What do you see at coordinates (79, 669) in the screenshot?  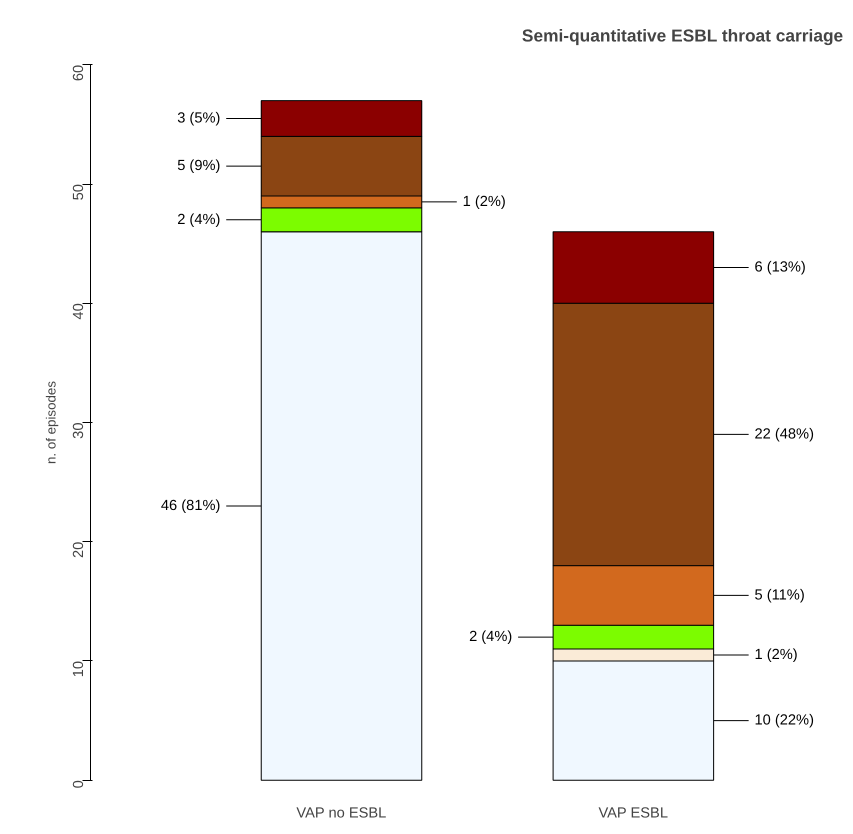 I see `y-tick-label: 10` at bounding box center [79, 669].